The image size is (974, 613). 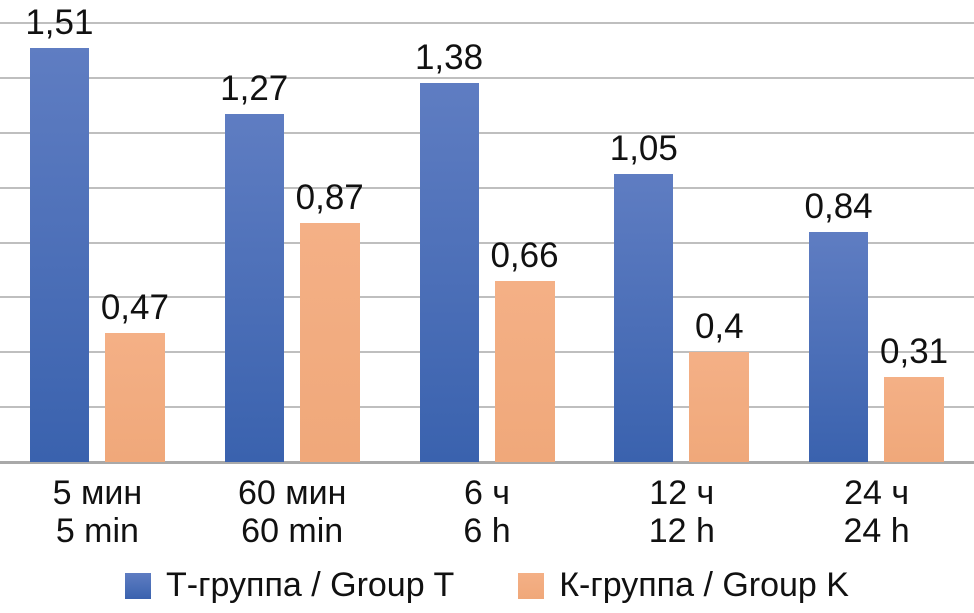 What do you see at coordinates (643, 148) in the screenshot?
I see `value-label: 1,05` at bounding box center [643, 148].